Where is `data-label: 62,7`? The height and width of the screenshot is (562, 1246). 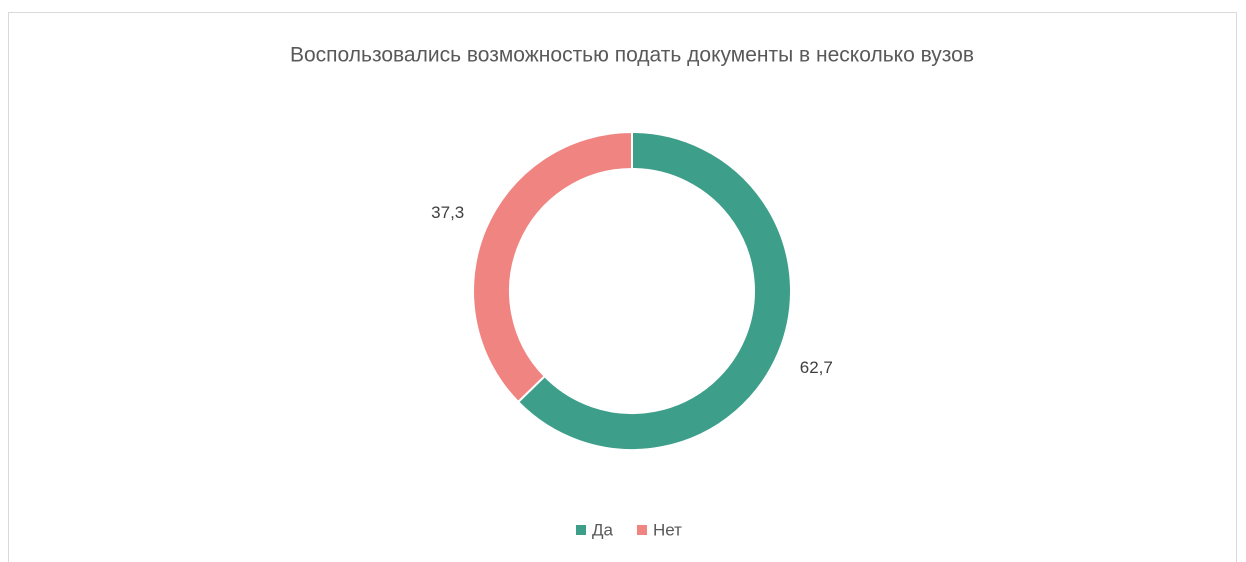 data-label: 62,7 is located at coordinates (816, 367).